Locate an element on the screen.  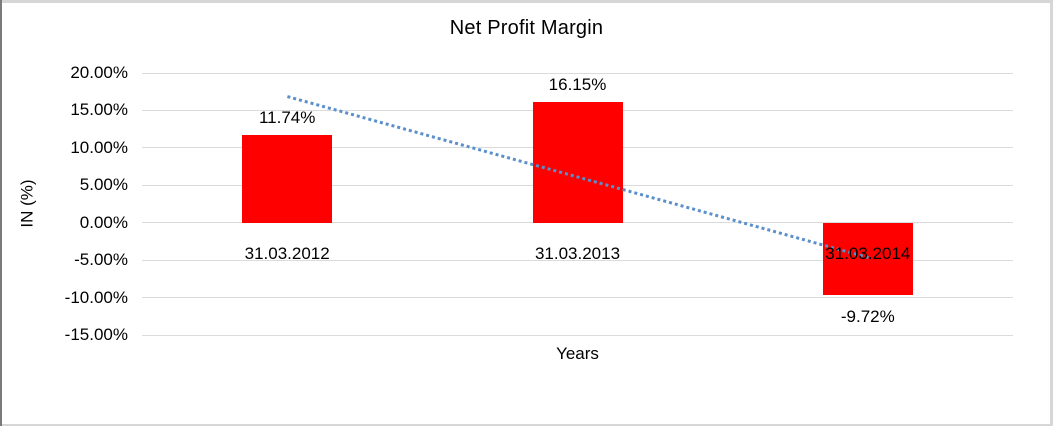
y-tick-label: 10.00% is located at coordinates (99, 147).